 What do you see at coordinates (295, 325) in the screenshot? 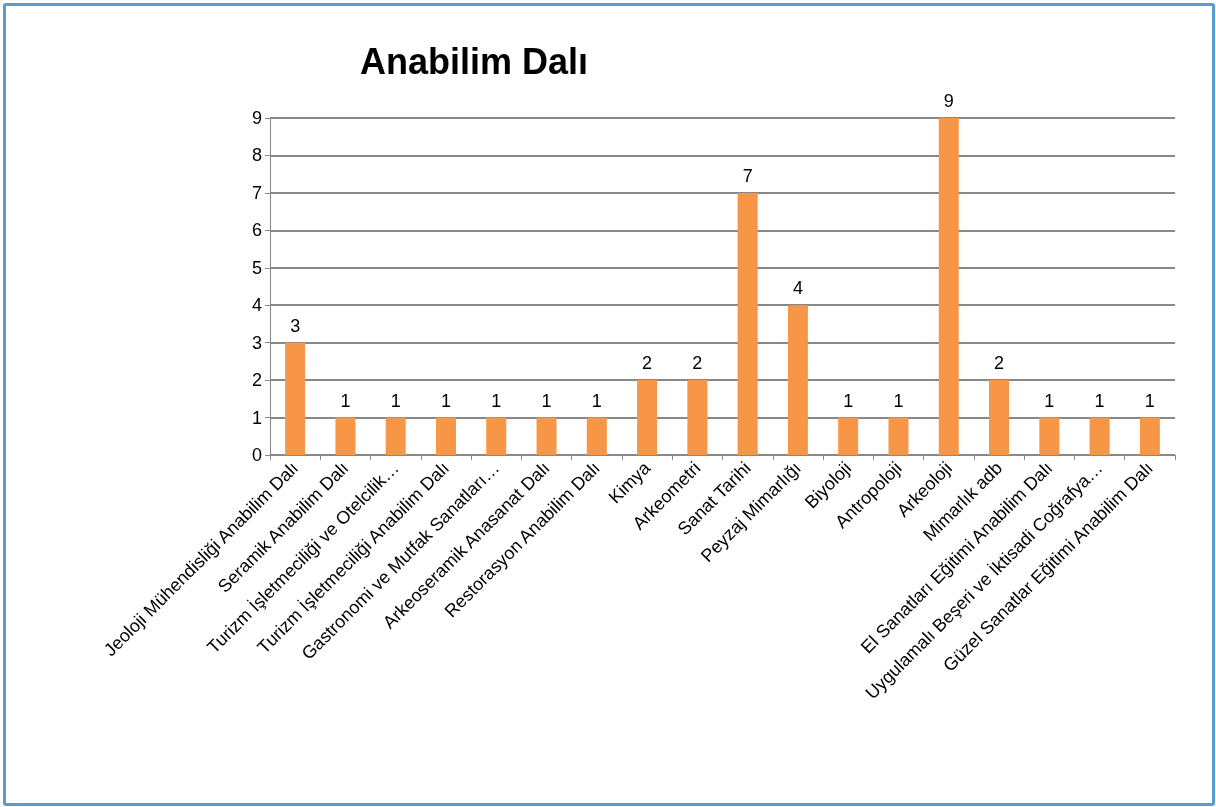
I see `data-label: 3` at bounding box center [295, 325].